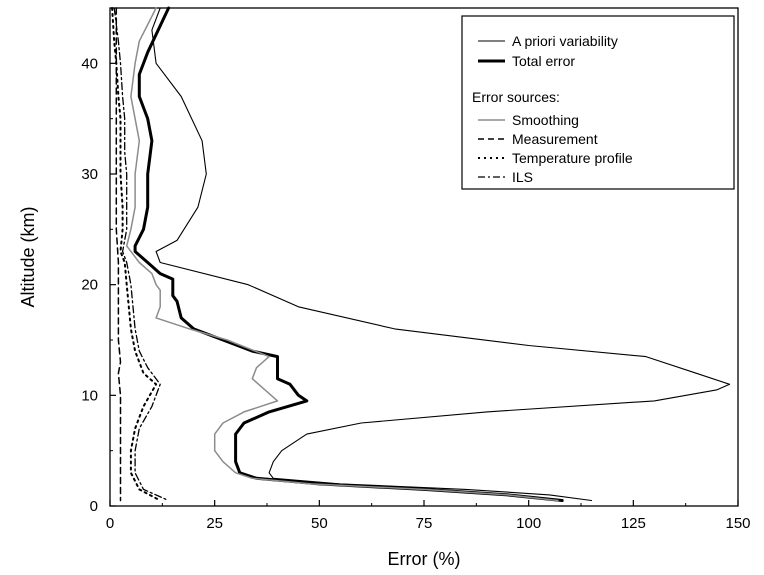 This screenshot has width=764, height=575. What do you see at coordinates (528, 523) in the screenshot?
I see `x-tick-label: 100` at bounding box center [528, 523].